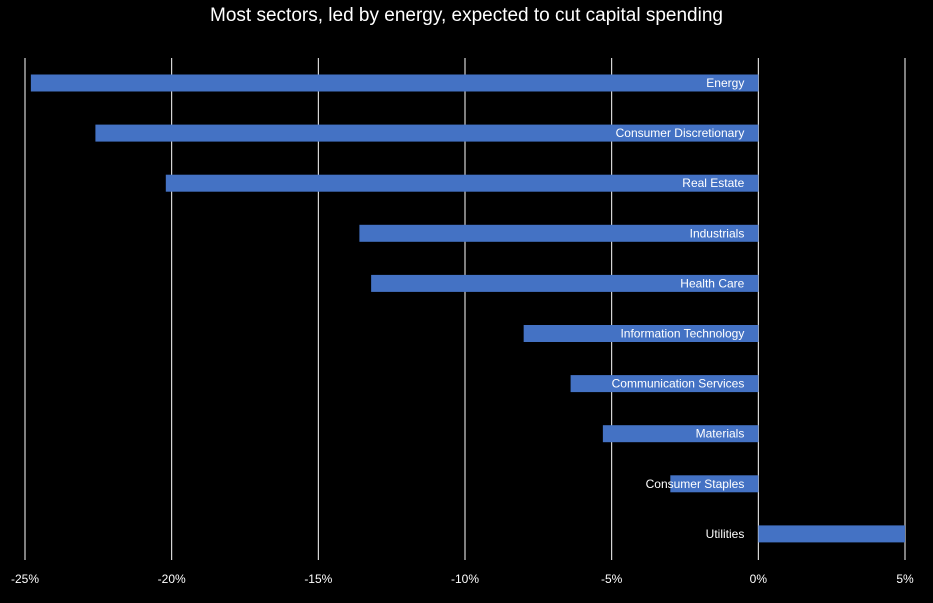 The height and width of the screenshot is (603, 933). I want to click on x-tick-label: 5%, so click(905, 579).